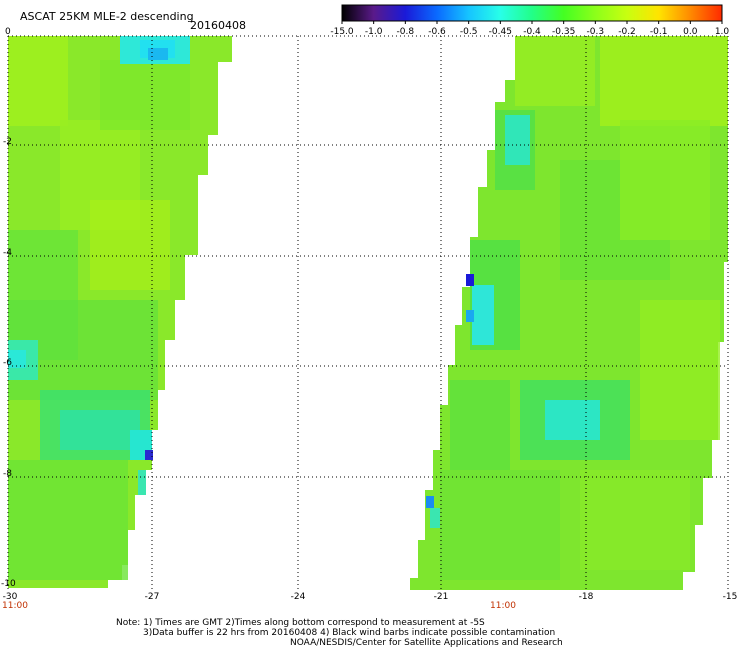 Image resolution: width=740 pixels, height=650 pixels. What do you see at coordinates (564, 32) in the screenshot?
I see `colorbar-label: -0.35` at bounding box center [564, 32].